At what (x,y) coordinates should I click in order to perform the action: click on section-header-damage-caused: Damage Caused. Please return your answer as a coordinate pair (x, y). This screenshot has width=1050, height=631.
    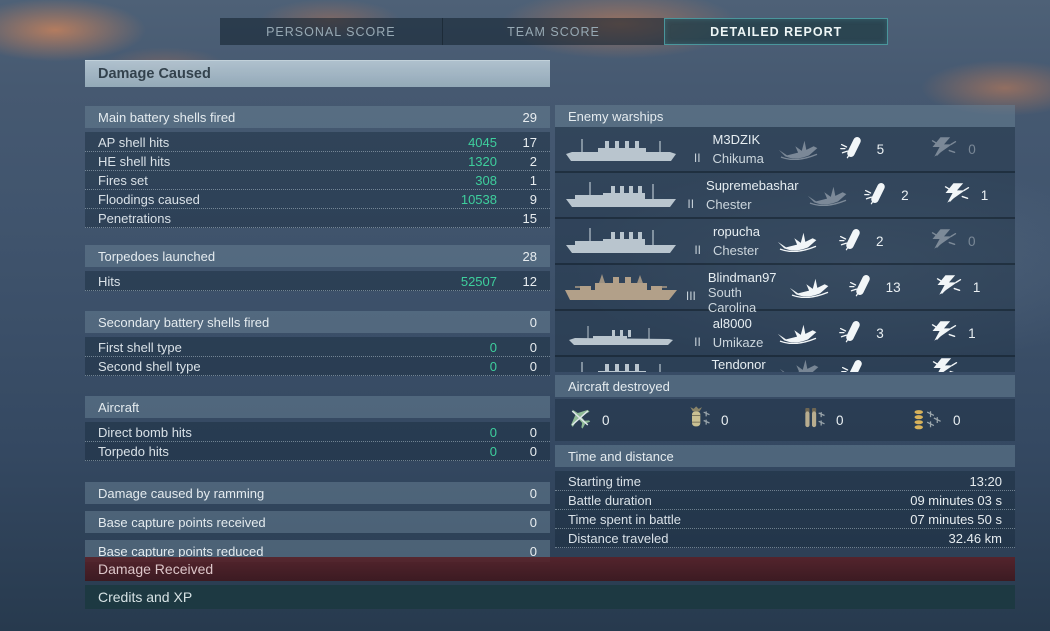
    Looking at the image, I should click on (317, 73).